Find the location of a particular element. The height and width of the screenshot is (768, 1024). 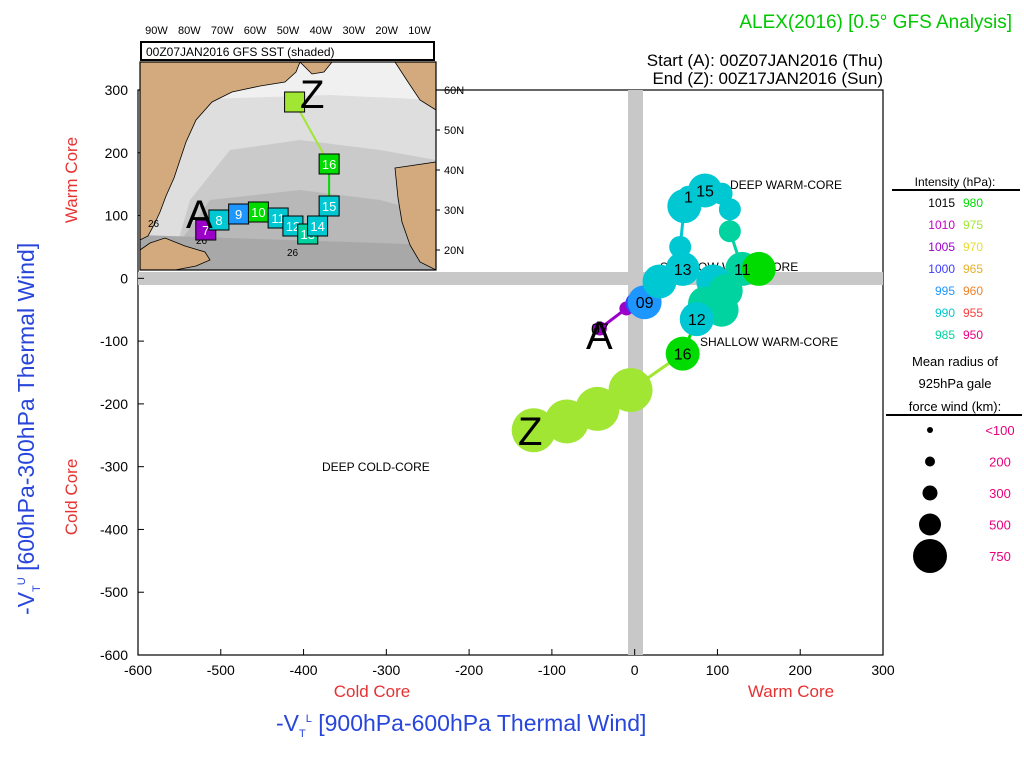

track-point-label: 13 is located at coordinates (683, 270).